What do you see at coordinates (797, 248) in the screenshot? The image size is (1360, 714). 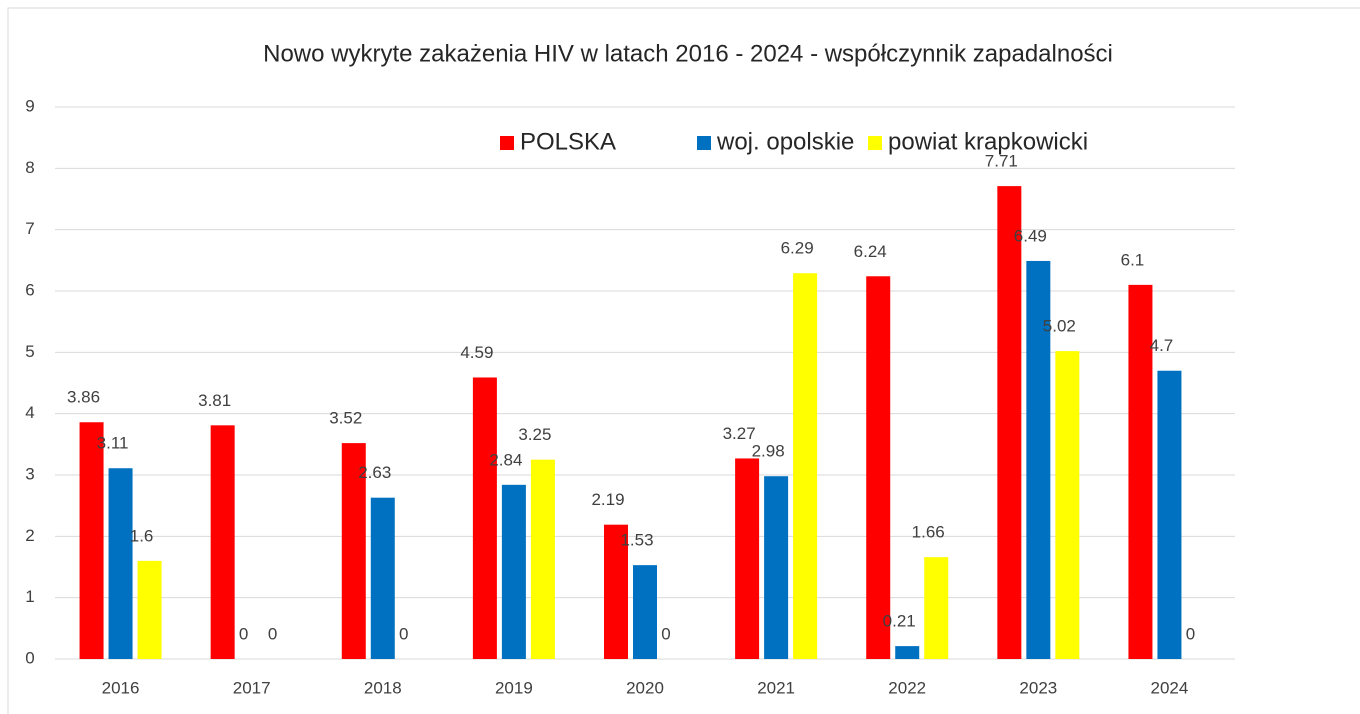 I see `data-label: 6.29` at bounding box center [797, 248].